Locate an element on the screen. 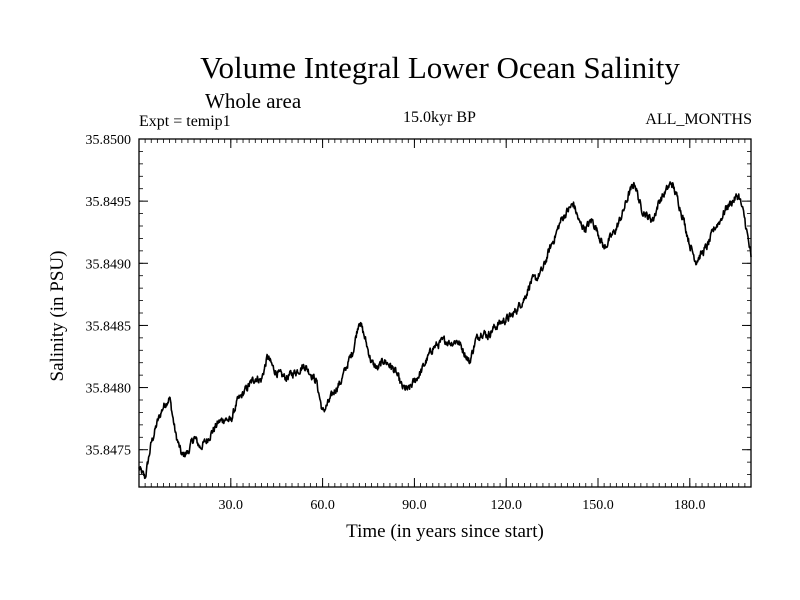 This screenshot has width=800, height=600. y-tick-label: 35.8490 is located at coordinates (109, 264).